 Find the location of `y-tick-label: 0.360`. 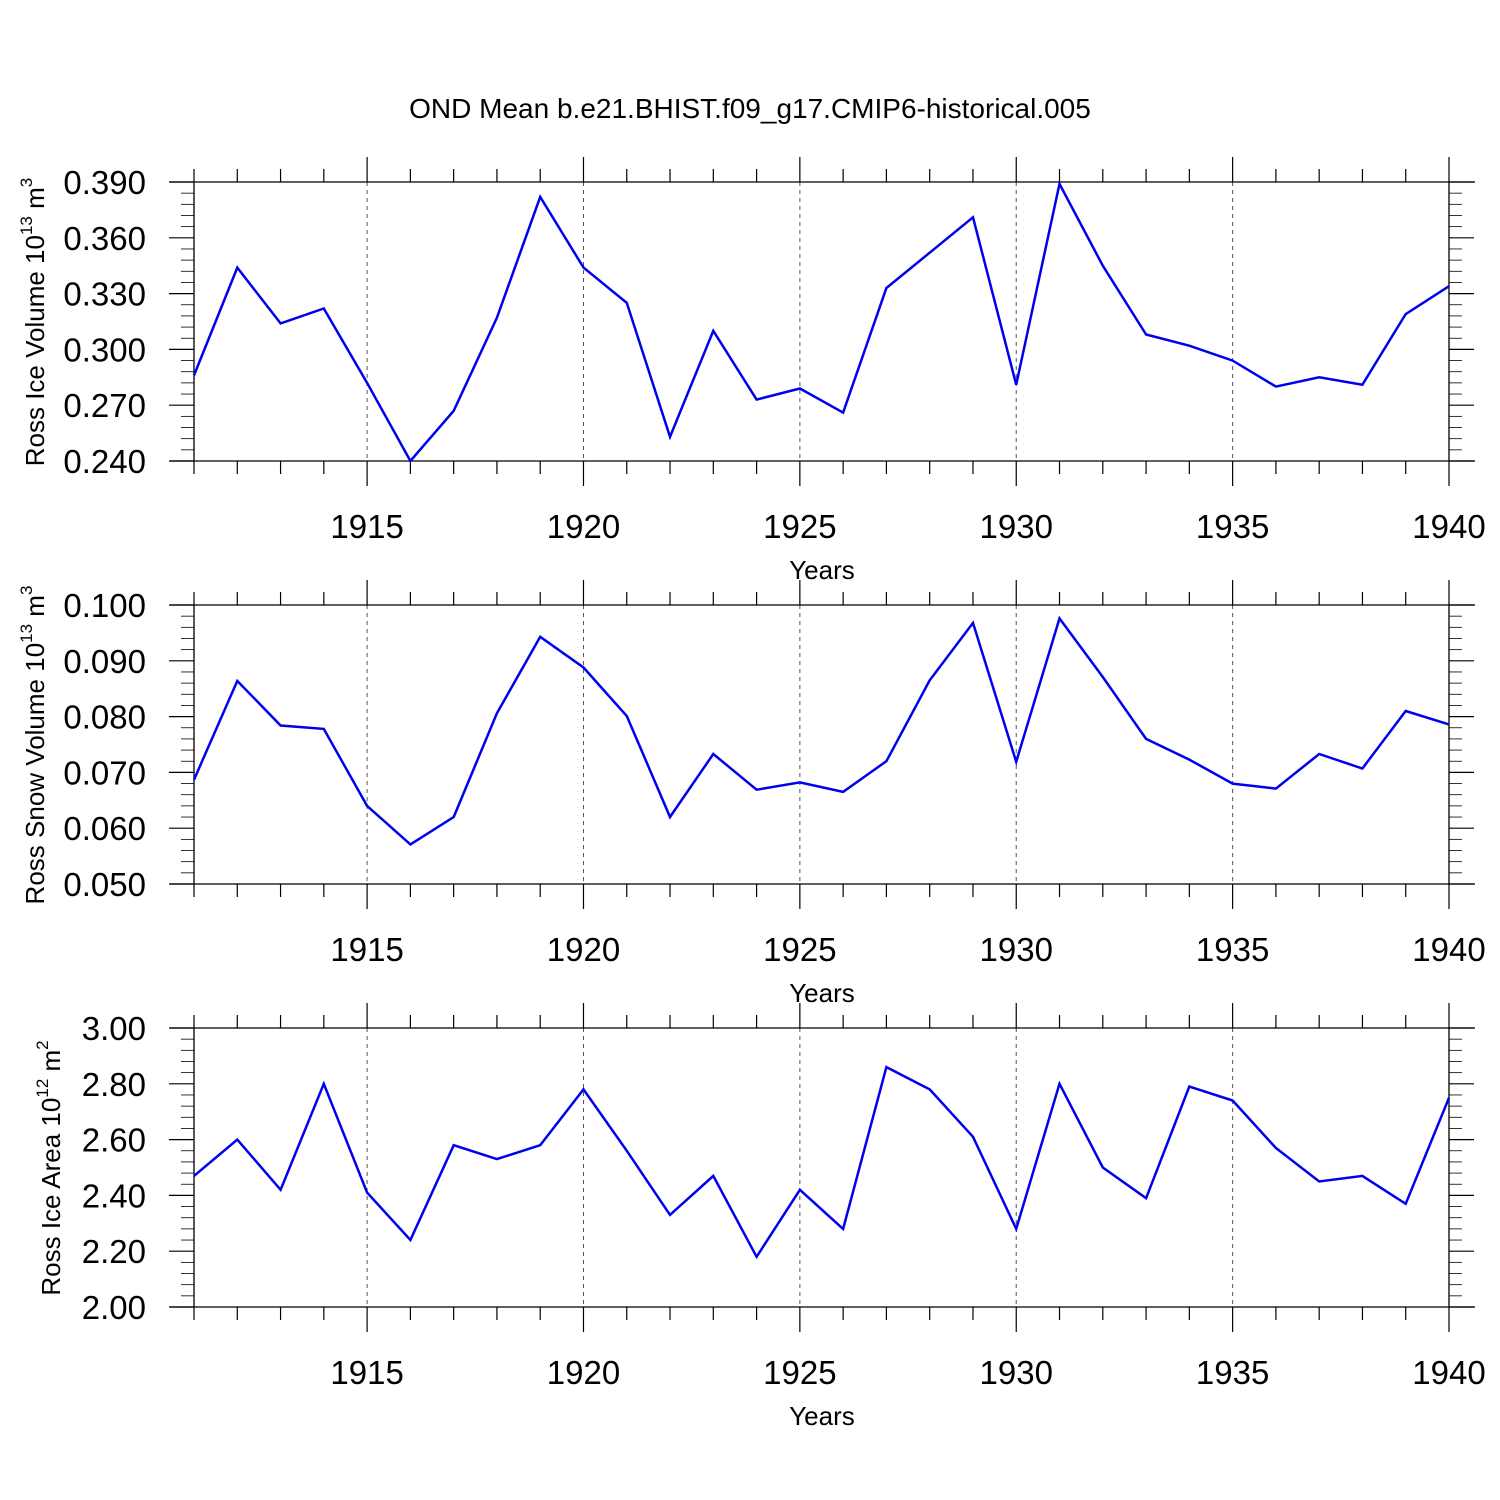

y-tick-label: 0.360 is located at coordinates (104, 238).